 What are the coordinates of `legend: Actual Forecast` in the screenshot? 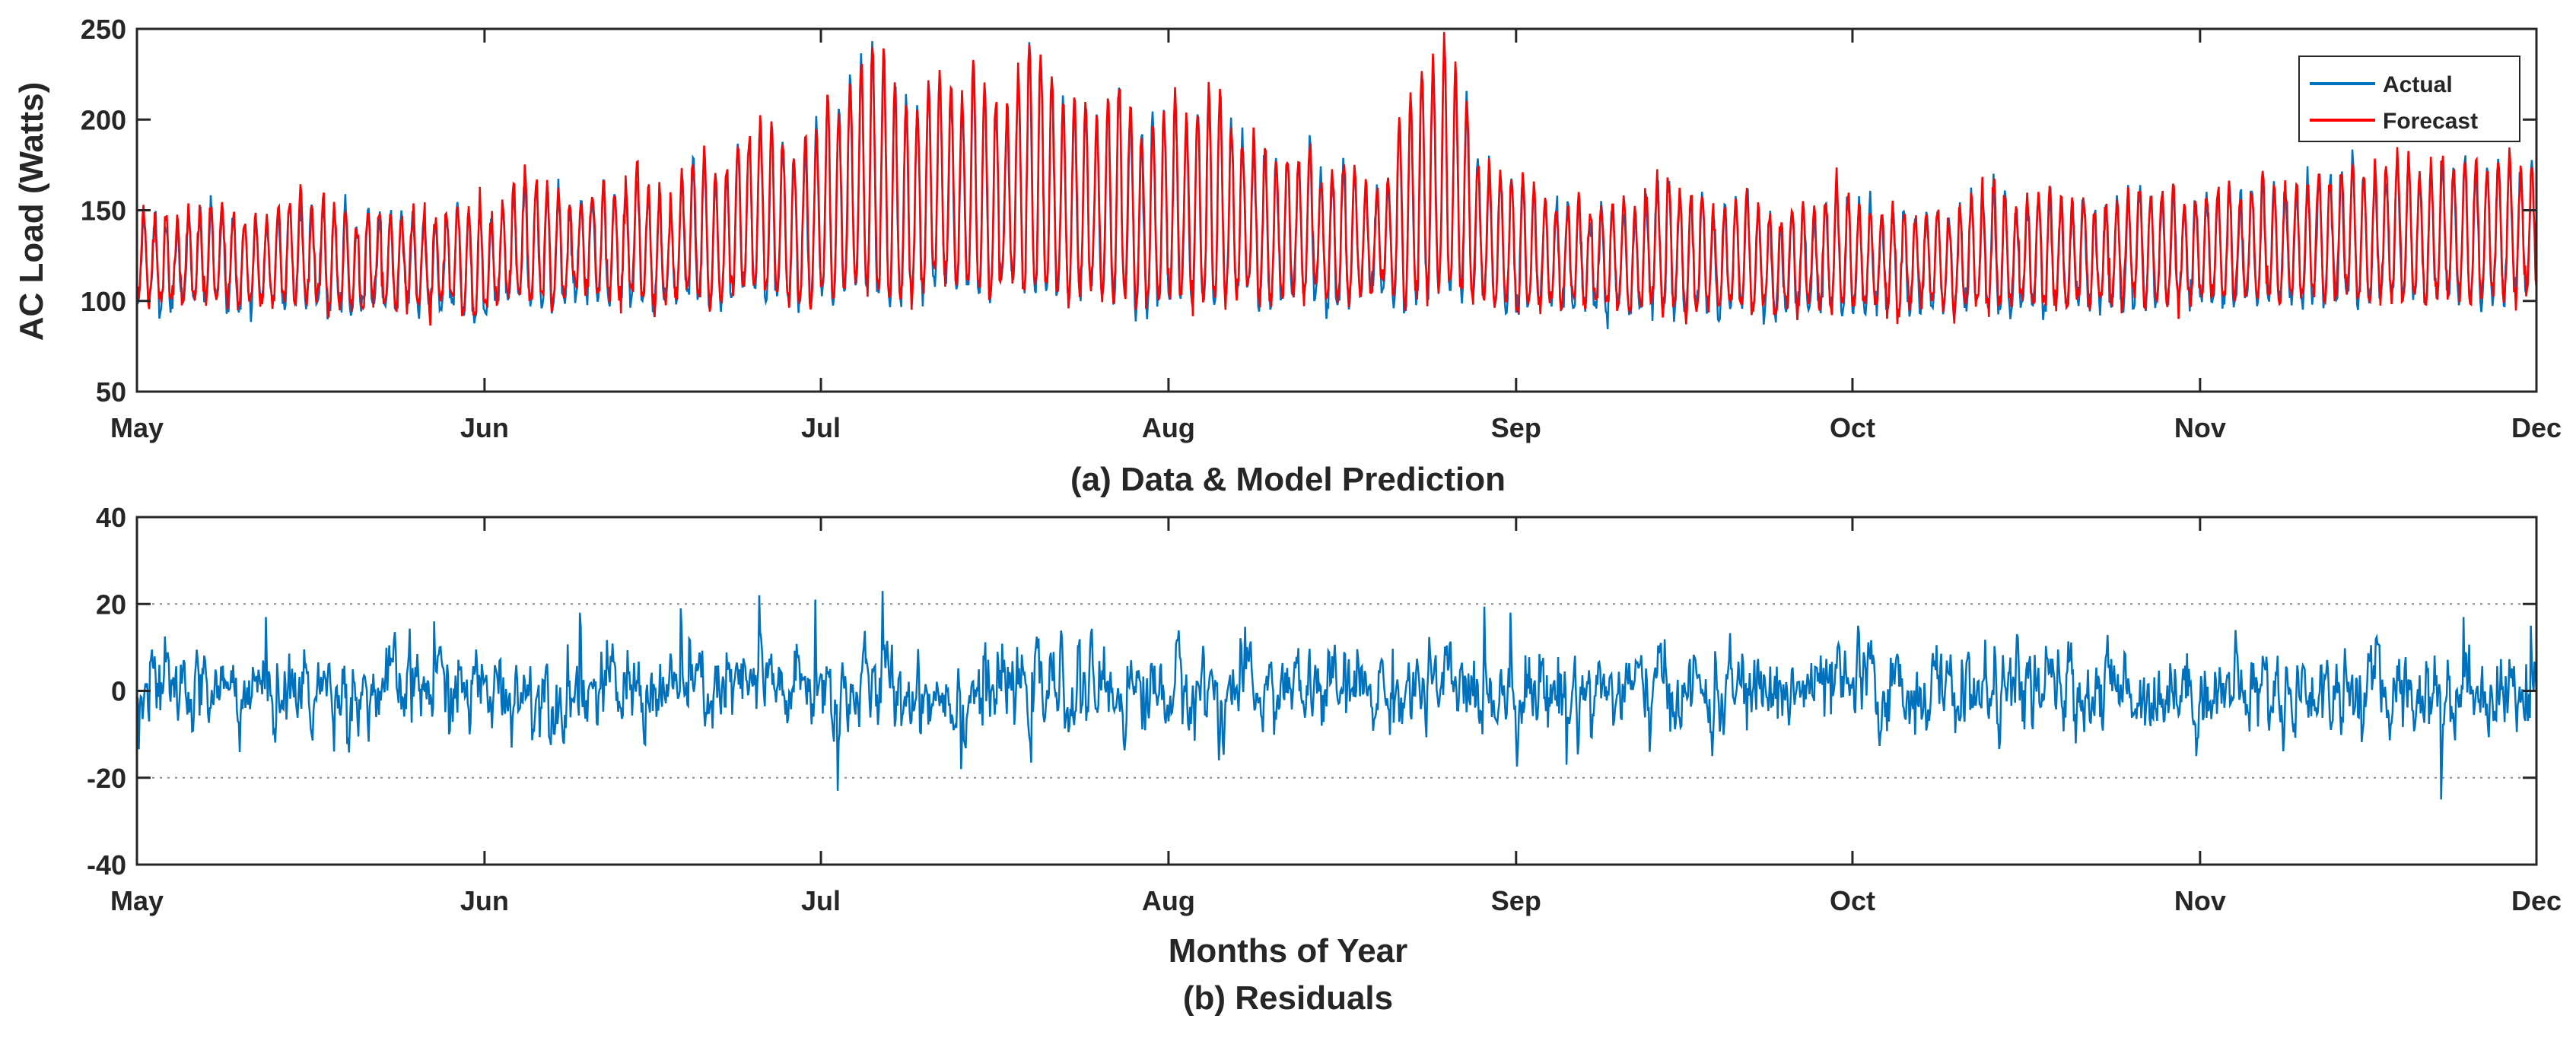 It's located at (2409, 99).